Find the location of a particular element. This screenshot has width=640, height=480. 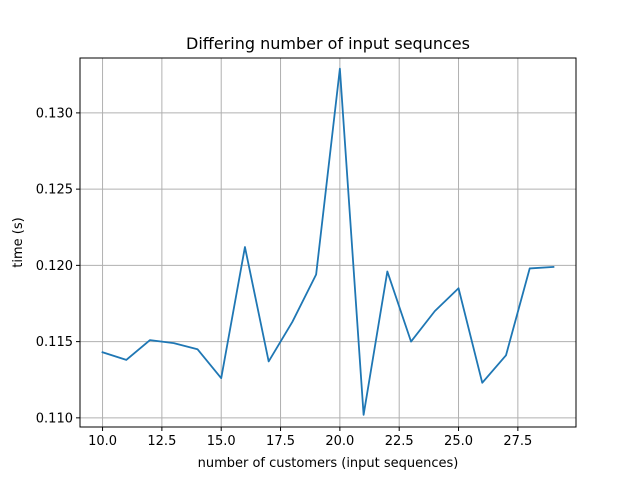

y-axis-ticks: 0.110 0.115 0.120 0.125 0.130 is located at coordinates (58, 266).